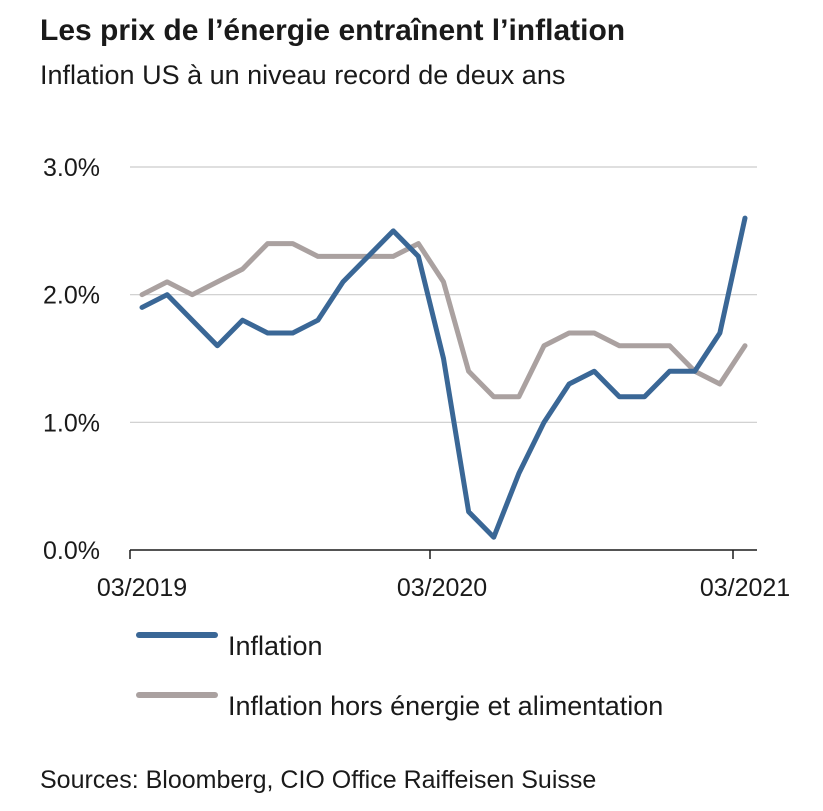  Describe the element at coordinates (71, 551) in the screenshot. I see `y-tick-label: 0.0%` at that location.